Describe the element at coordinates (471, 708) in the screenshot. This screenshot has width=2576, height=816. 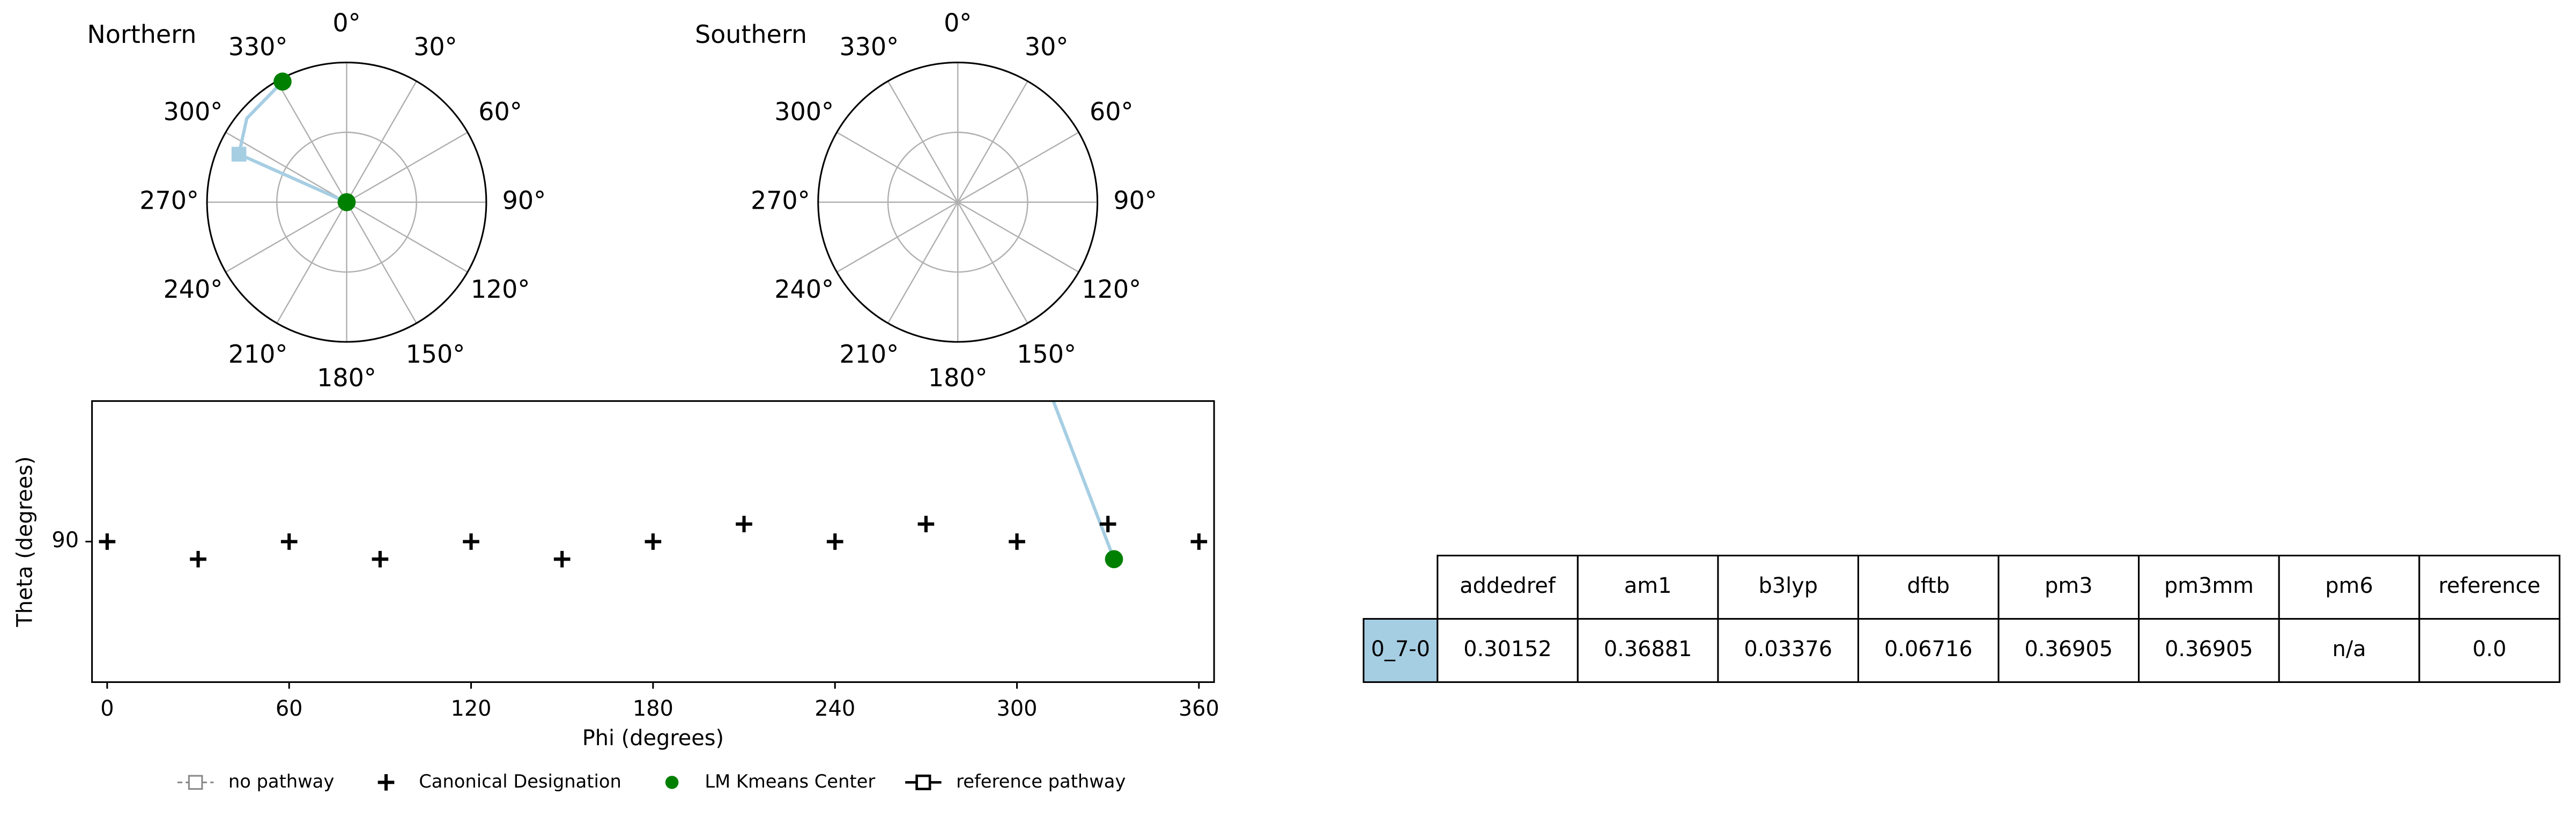
I see `x-tick-label: 120` at that location.